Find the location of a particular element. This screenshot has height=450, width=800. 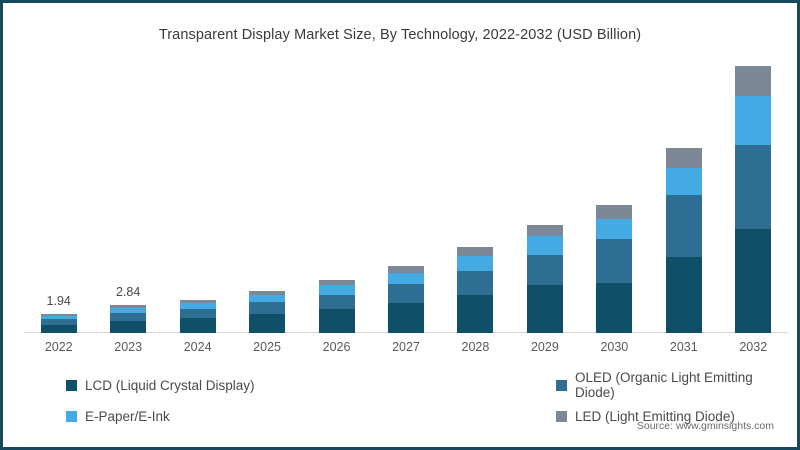

legend-item: LCD (Liquid Crystal Display) is located at coordinates (238, 385).